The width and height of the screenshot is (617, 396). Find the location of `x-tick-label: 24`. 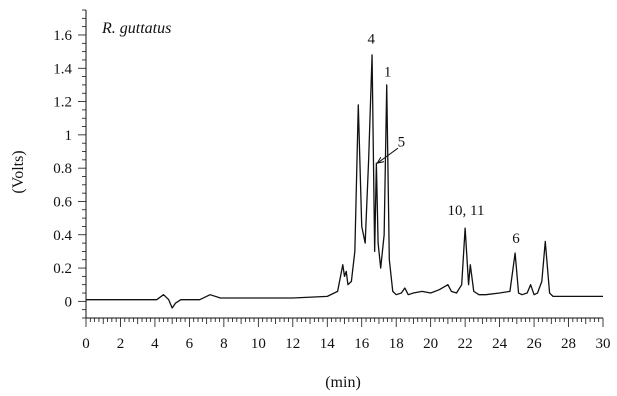

x-tick-label: 24 is located at coordinates (500, 344).